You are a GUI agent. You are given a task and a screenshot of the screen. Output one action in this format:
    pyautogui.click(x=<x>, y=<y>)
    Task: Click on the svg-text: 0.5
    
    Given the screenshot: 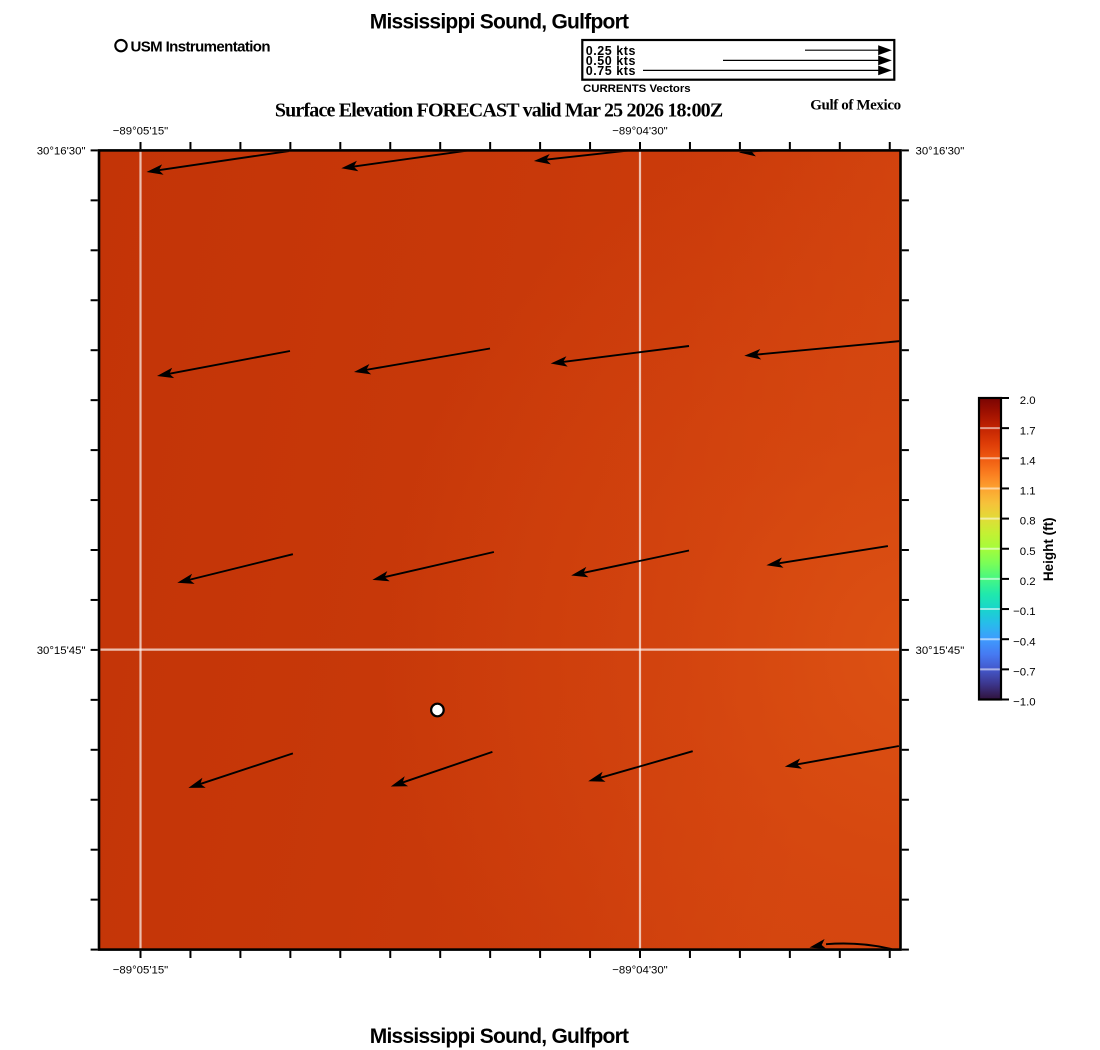 What is the action you would take?
    pyautogui.click(x=1028, y=552)
    